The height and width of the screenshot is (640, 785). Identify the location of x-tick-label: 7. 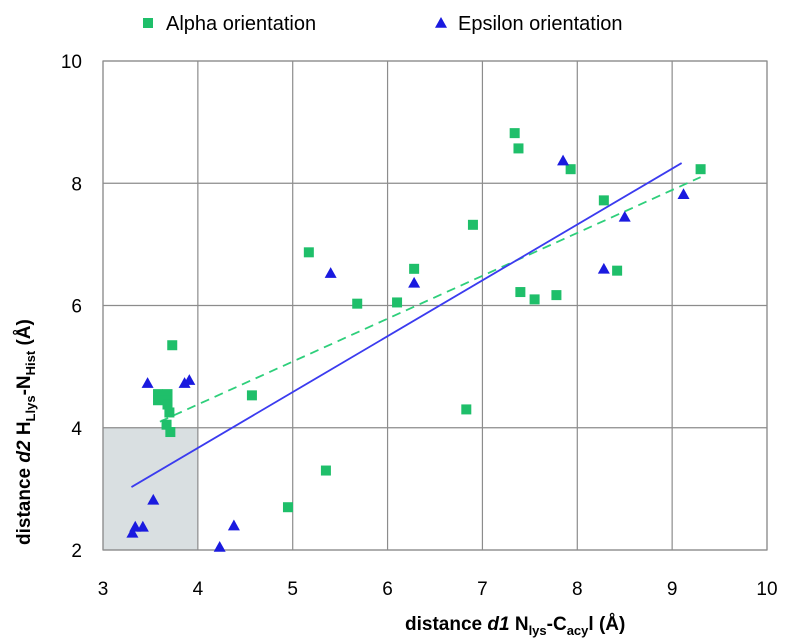
(482, 589).